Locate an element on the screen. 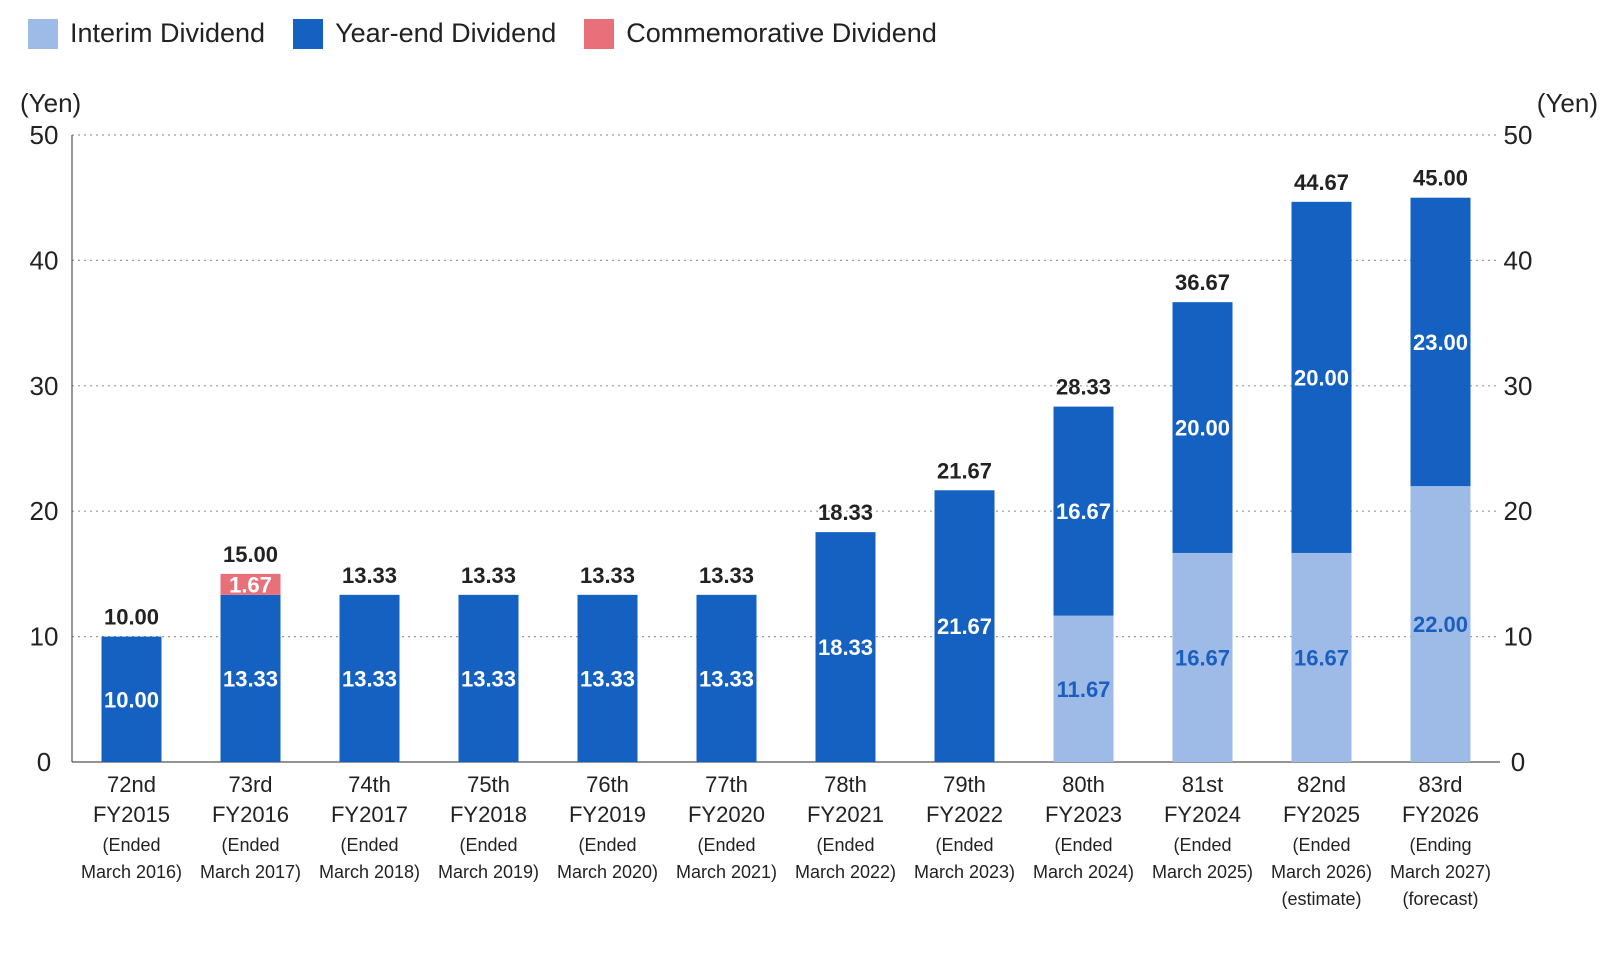 Image resolution: width=1614 pixels, height=975 pixels. x-label-fiscal-year: FY2024 is located at coordinates (1202, 814).